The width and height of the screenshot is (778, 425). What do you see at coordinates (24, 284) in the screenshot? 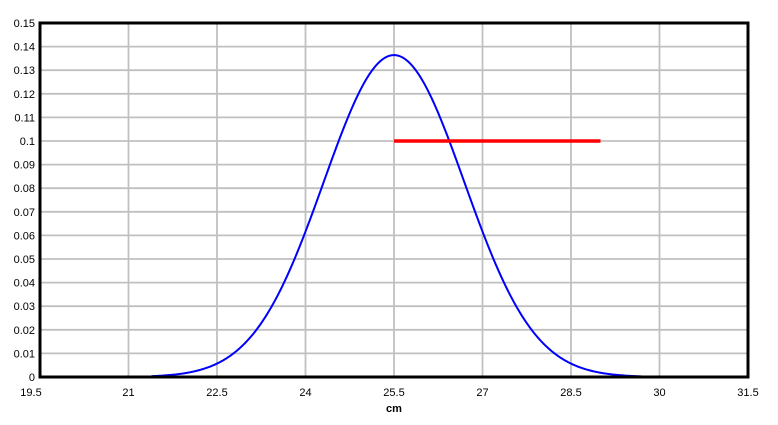
I see `y-tick-label: 0.04` at bounding box center [24, 284].